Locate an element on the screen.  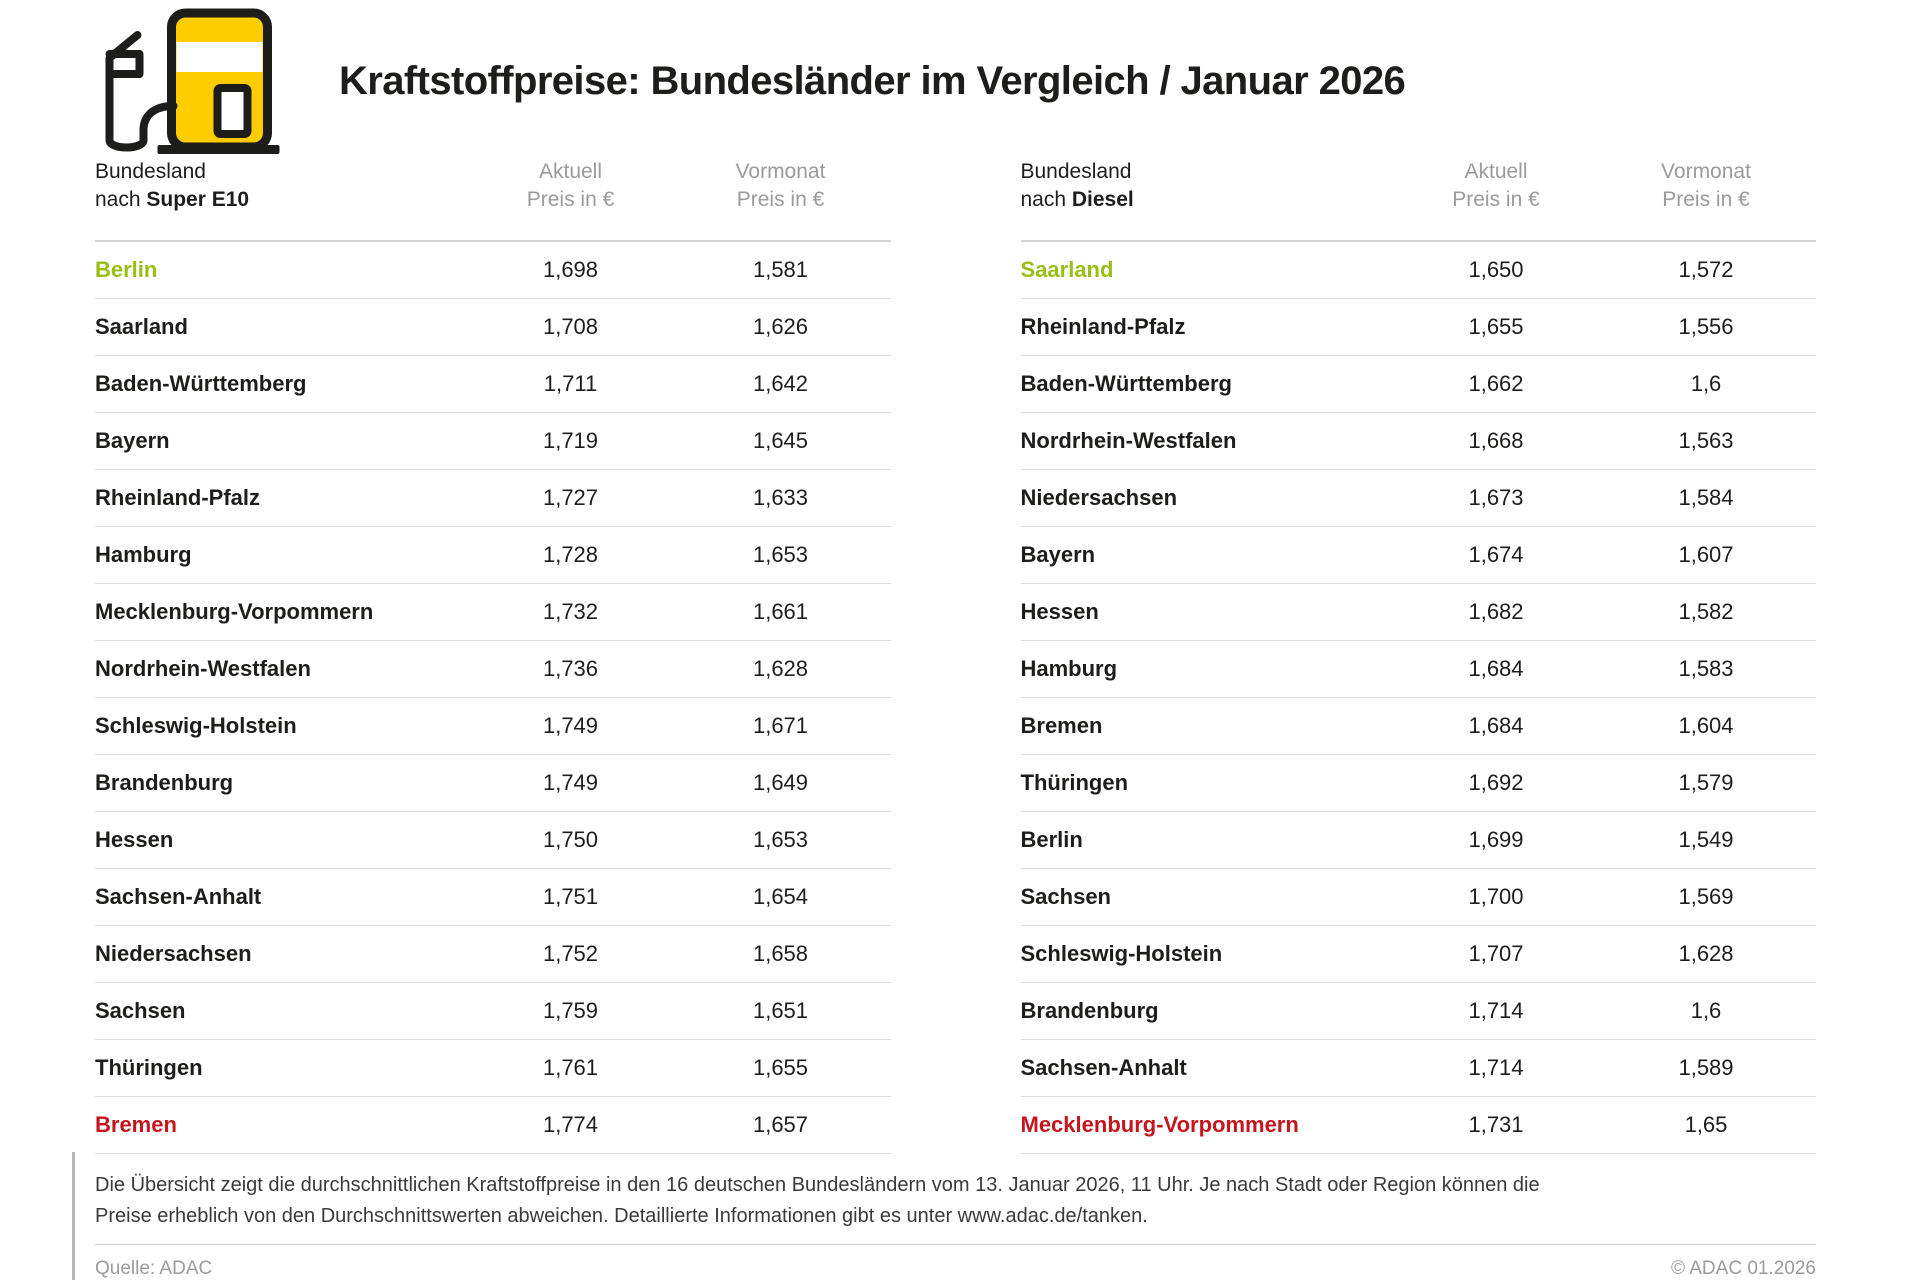
bundesland-label: Rheinland-Pfalz is located at coordinates (1103, 326).